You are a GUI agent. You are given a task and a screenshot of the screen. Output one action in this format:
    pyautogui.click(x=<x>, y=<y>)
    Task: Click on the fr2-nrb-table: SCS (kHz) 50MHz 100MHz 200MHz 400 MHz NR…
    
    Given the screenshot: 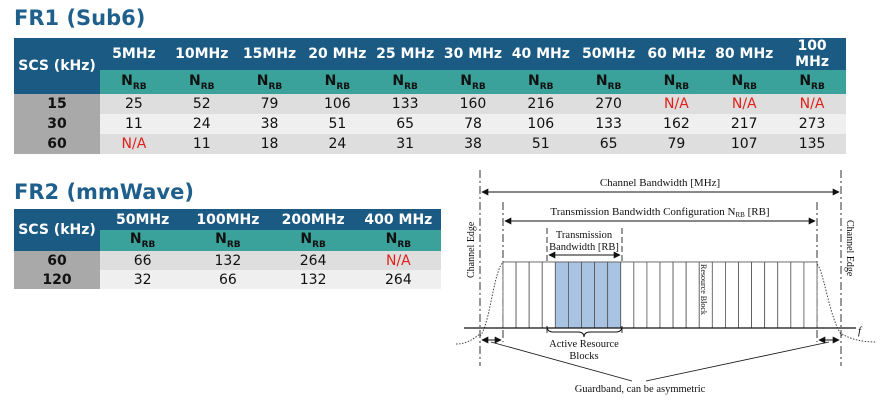 What is the action you would take?
    pyautogui.click(x=227, y=249)
    